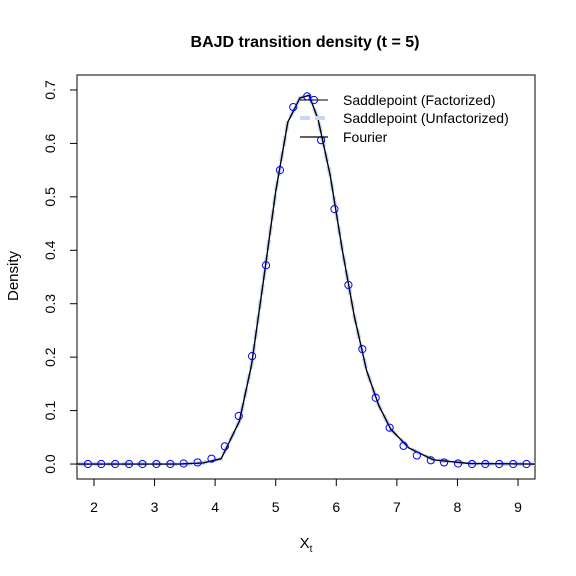  What do you see at coordinates (155, 507) in the screenshot?
I see `x-tick-label: 3` at bounding box center [155, 507].